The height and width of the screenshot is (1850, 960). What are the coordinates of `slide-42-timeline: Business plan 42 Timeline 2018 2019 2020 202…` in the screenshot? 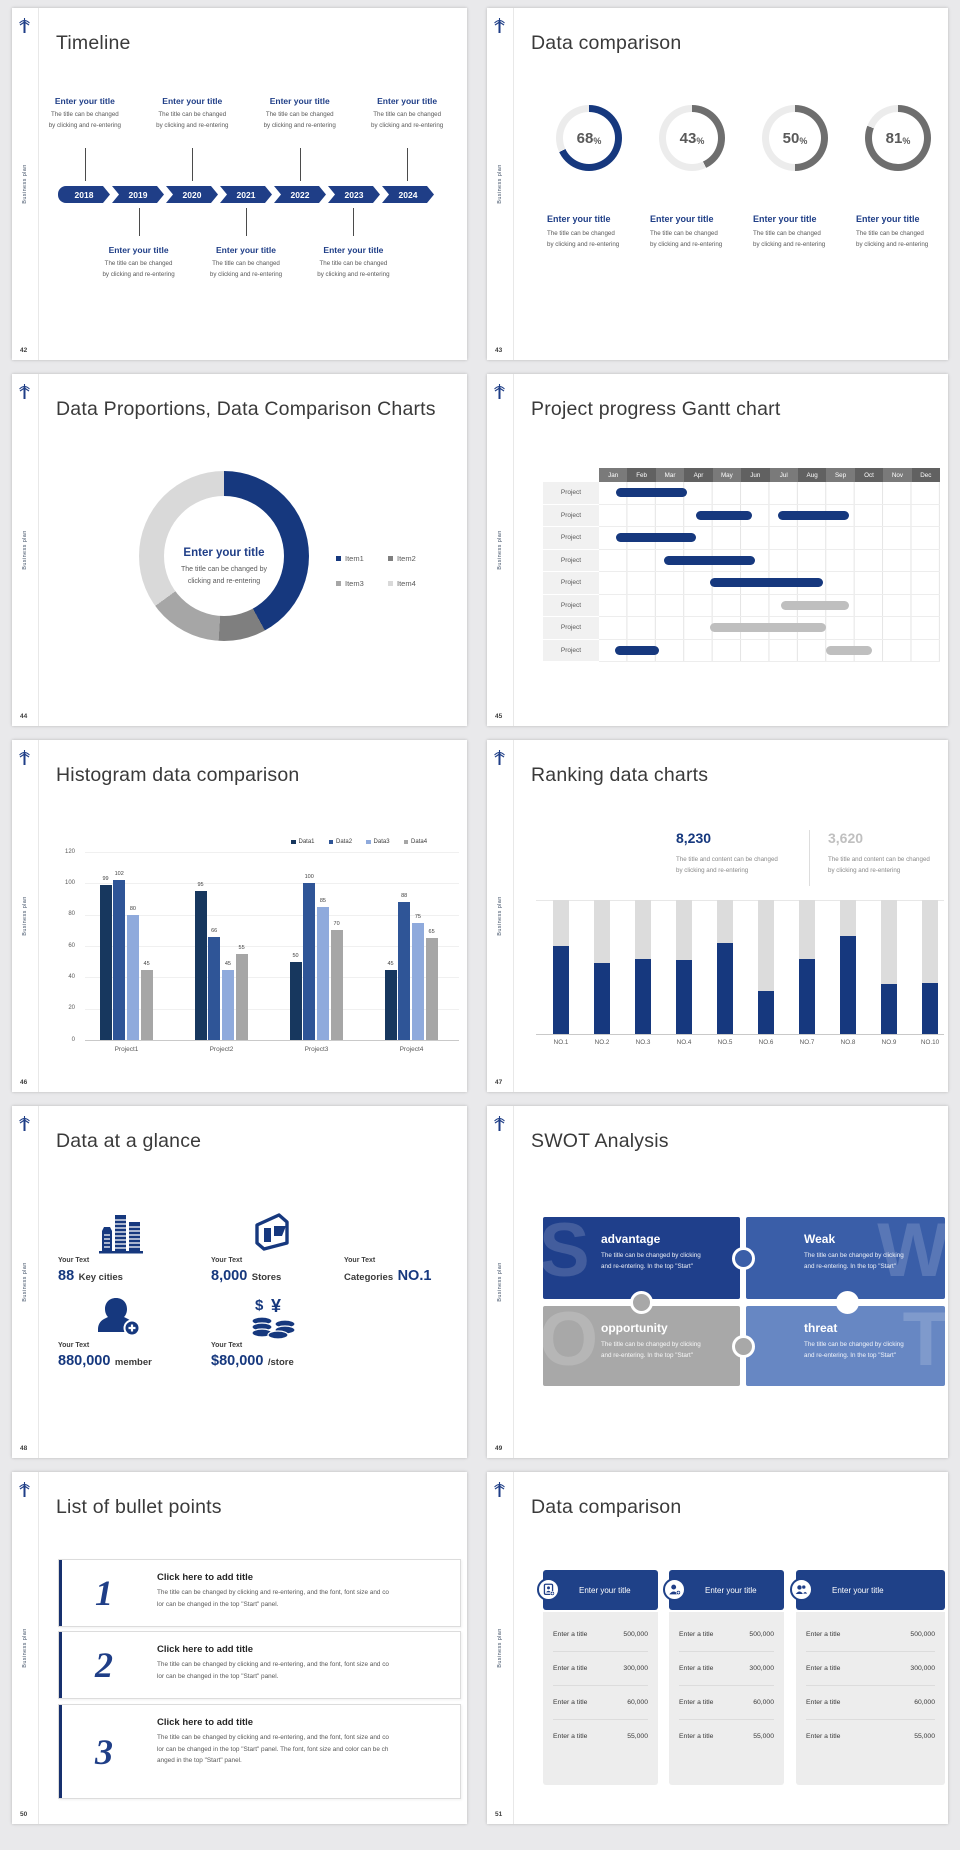 It's located at (239, 184).